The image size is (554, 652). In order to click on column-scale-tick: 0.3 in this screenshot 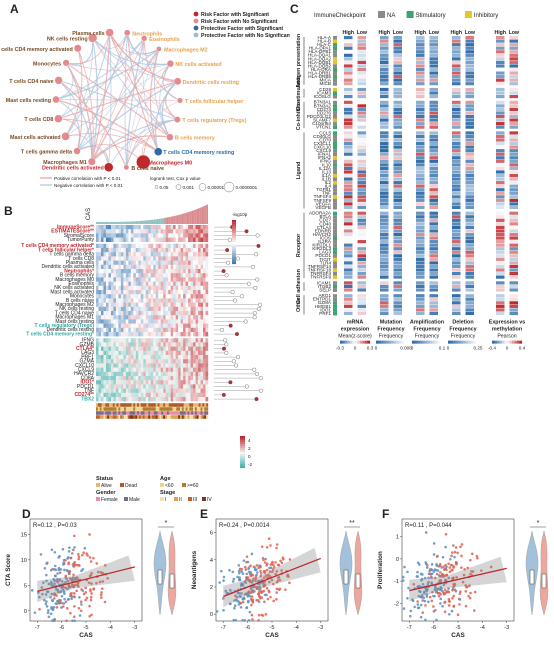, I will do `click(370, 348)`.